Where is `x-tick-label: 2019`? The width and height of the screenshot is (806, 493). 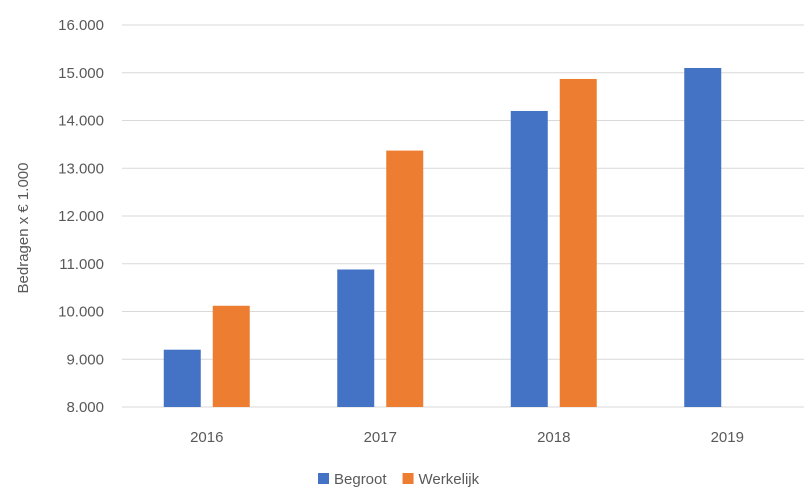 x-tick-label: 2019 is located at coordinates (727, 437).